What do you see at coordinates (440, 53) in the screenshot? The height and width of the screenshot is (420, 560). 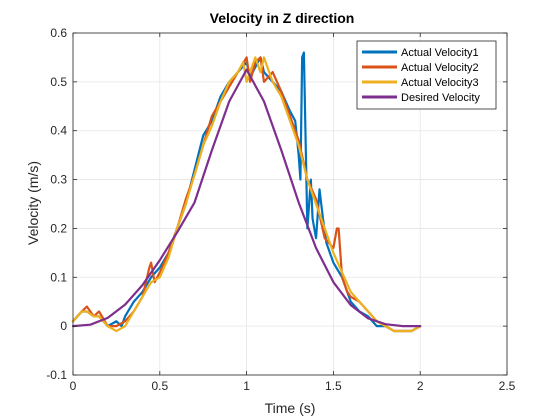 I see `legend-label: Actual Velocity1` at bounding box center [440, 53].